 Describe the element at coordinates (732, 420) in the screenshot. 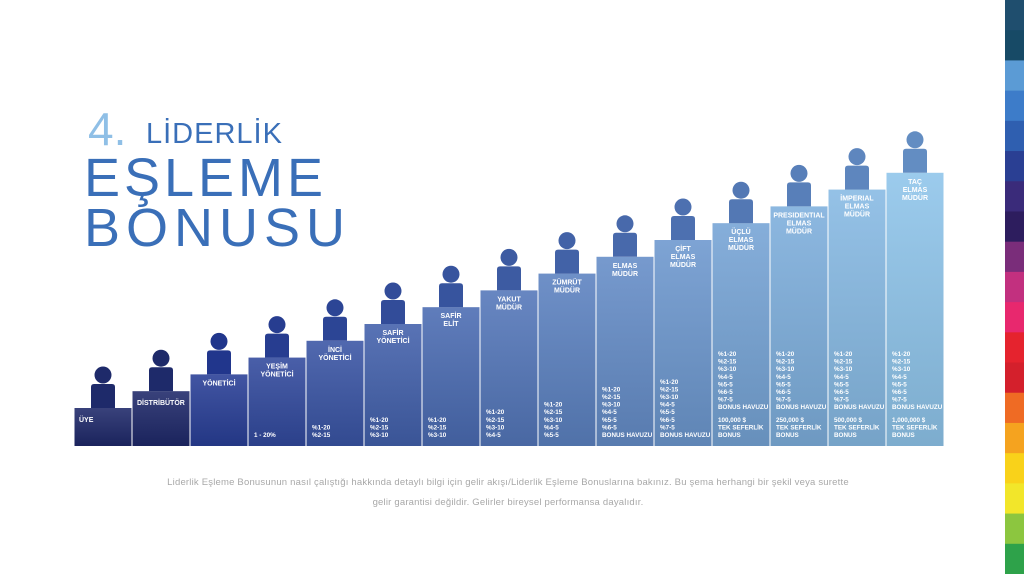

I see `level-detail: 100,000 $` at that location.